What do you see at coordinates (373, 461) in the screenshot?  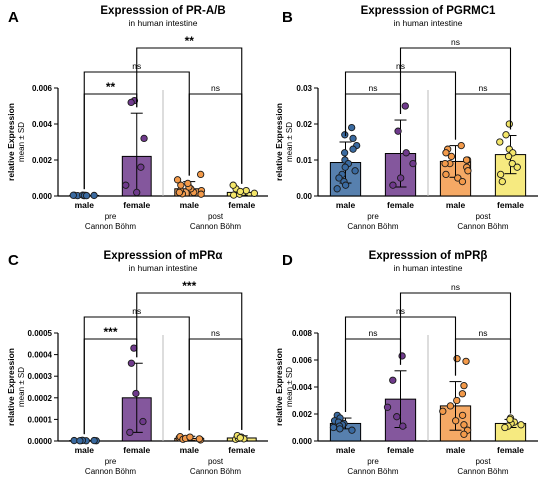 I see `group-label: pre` at bounding box center [373, 461].